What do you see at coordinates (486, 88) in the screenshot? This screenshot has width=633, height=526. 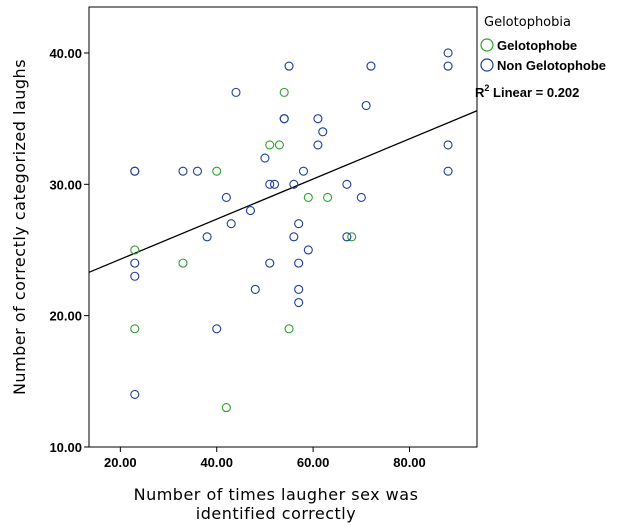 I see `fit-label-superscript: 2` at bounding box center [486, 88].